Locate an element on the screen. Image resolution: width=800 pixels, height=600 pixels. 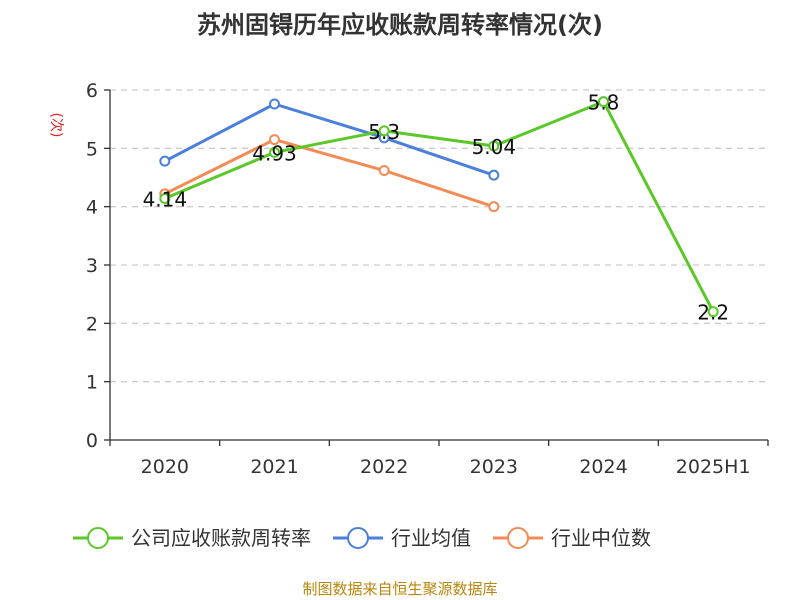
x-tick-label: 2023 is located at coordinates (494, 467).